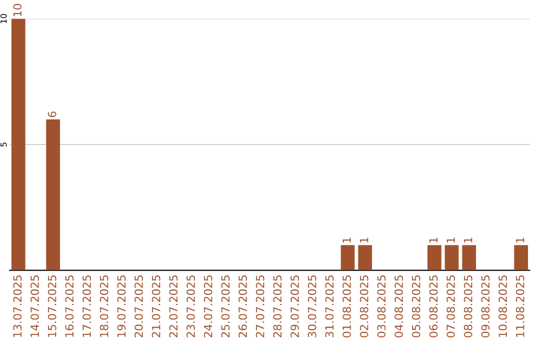  What do you see at coordinates (277, 306) in the screenshot?
I see `x-tick-label: 28.07.2025` at bounding box center [277, 306].